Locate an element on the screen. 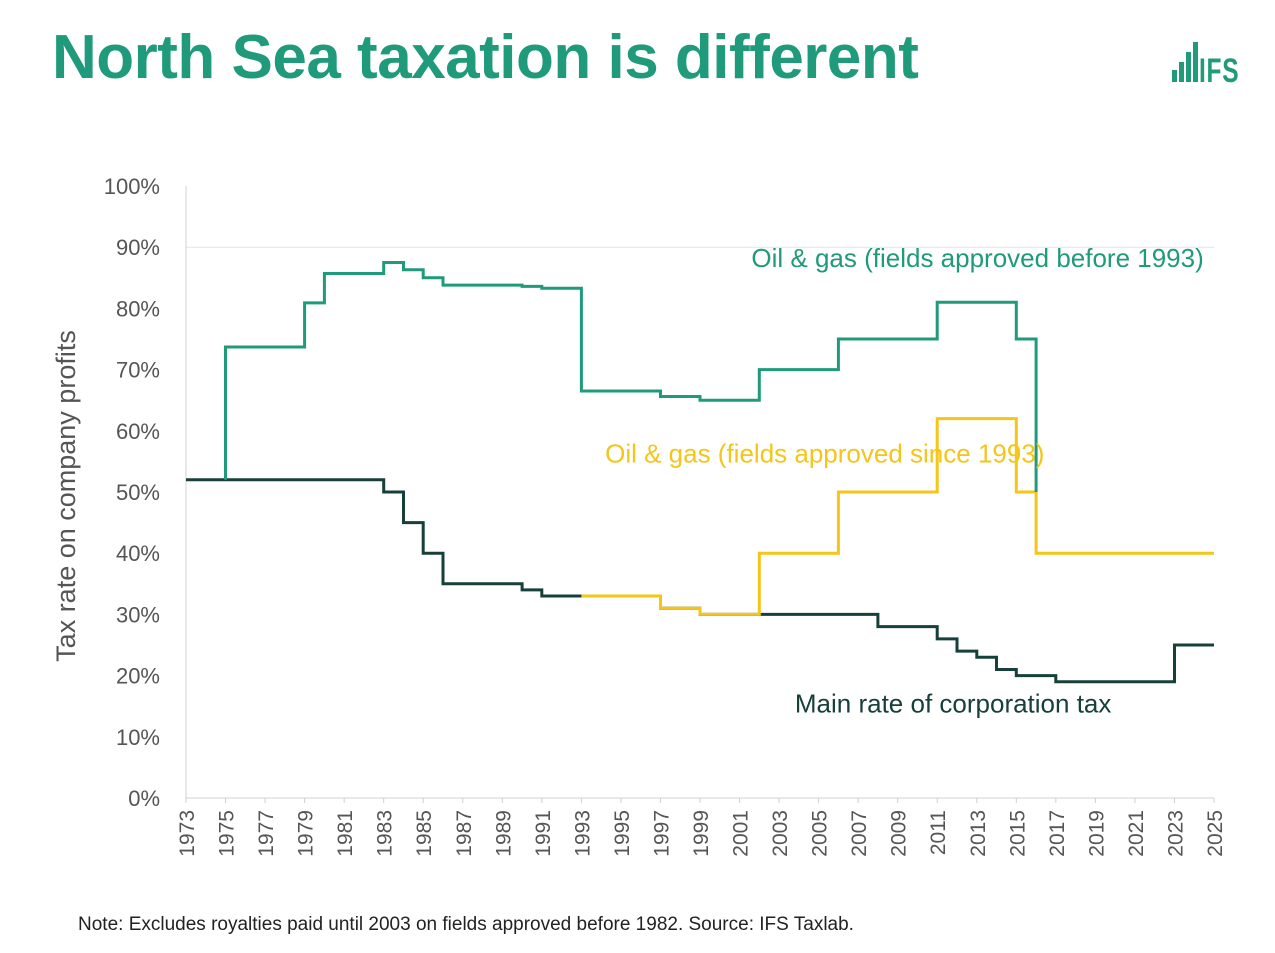 The image size is (1275, 953). x-tick-label: 2023 is located at coordinates (1175, 833).